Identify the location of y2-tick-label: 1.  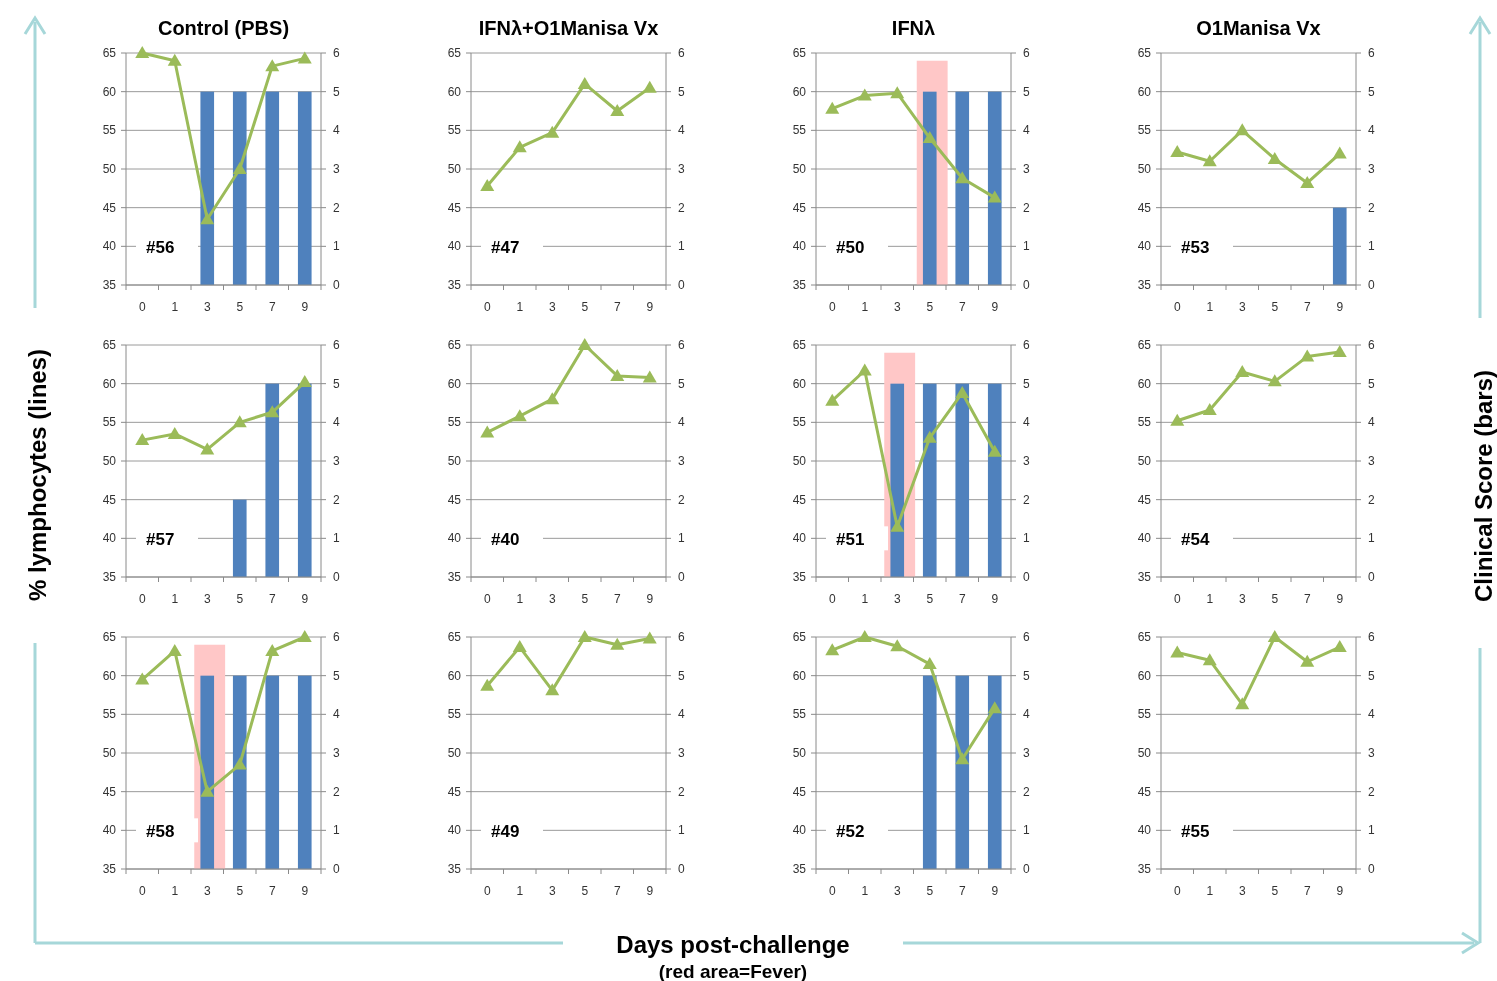
(681, 538).